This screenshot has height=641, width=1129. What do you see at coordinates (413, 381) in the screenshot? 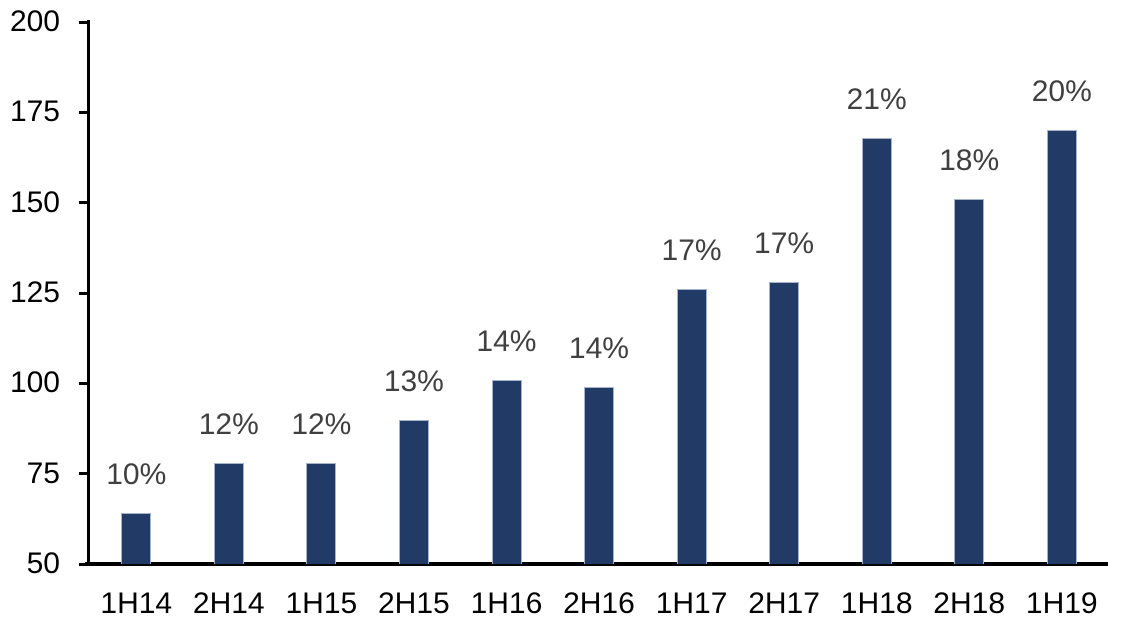
I see `bar-value-label: 13%` at bounding box center [413, 381].